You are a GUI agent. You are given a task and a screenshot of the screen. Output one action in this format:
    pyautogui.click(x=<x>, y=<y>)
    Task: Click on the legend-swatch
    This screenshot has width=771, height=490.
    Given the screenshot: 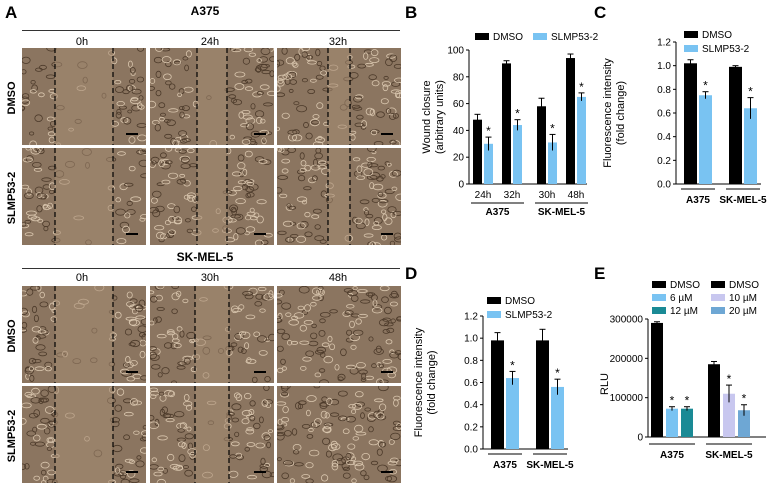 What is the action you would take?
    pyautogui.click(x=659, y=310)
    